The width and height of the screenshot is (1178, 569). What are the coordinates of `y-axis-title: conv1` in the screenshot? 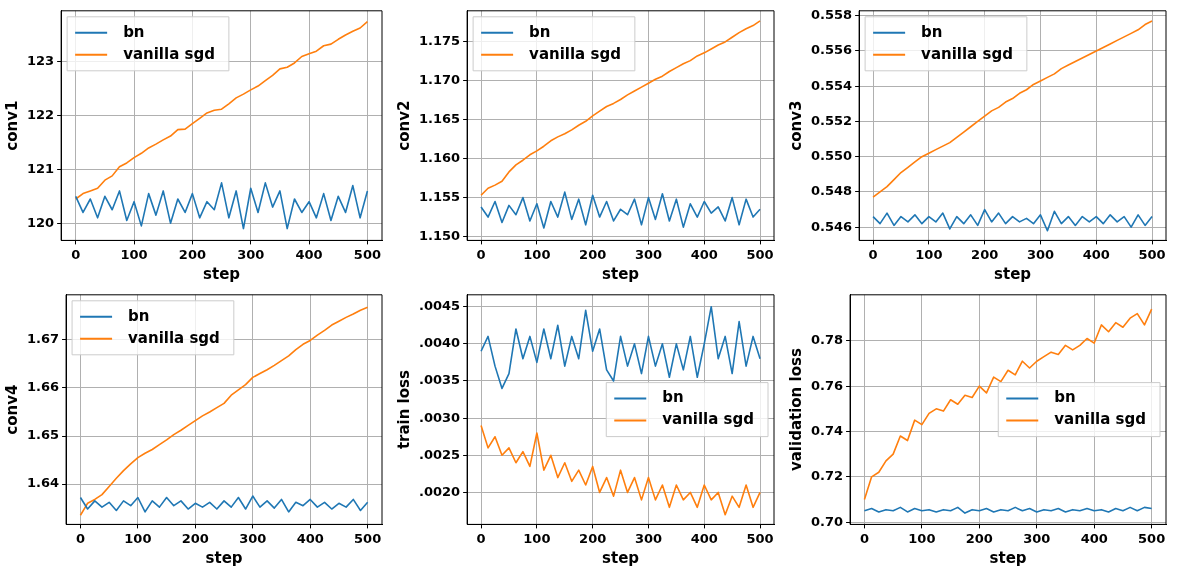 It's located at (11, 125).